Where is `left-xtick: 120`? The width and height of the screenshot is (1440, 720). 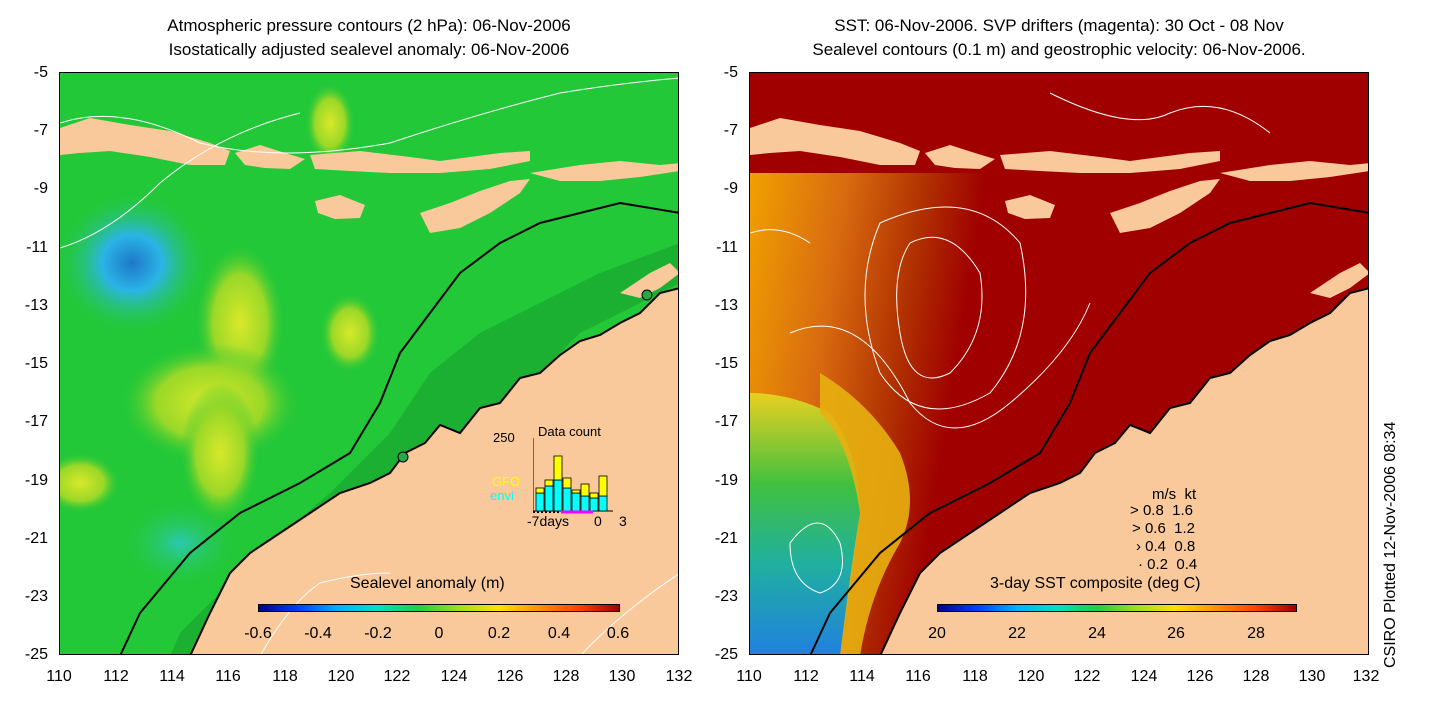
left-xtick: 120 is located at coordinates (341, 676).